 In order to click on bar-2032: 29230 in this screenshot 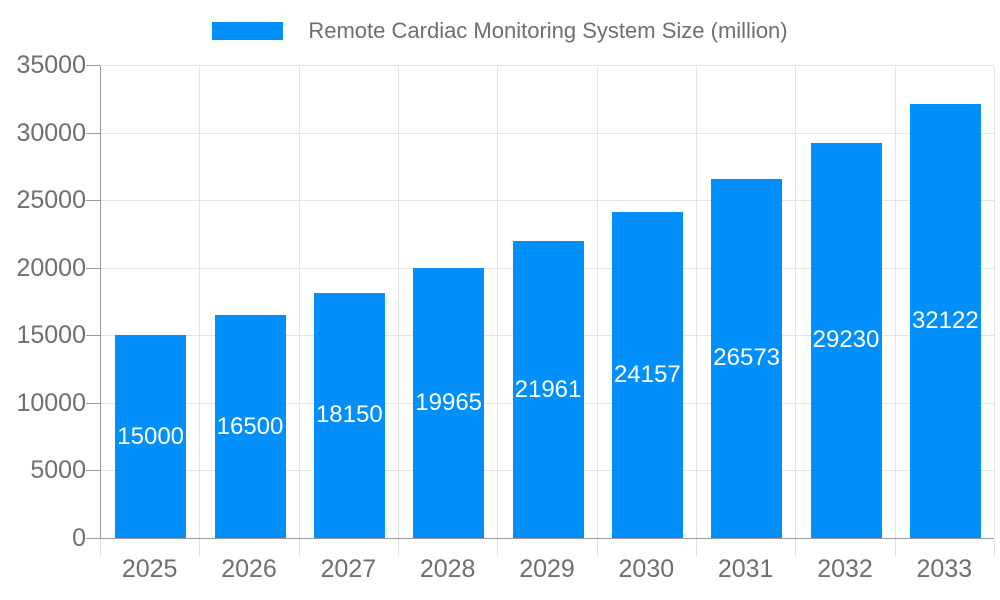, I will do `click(846, 340)`.